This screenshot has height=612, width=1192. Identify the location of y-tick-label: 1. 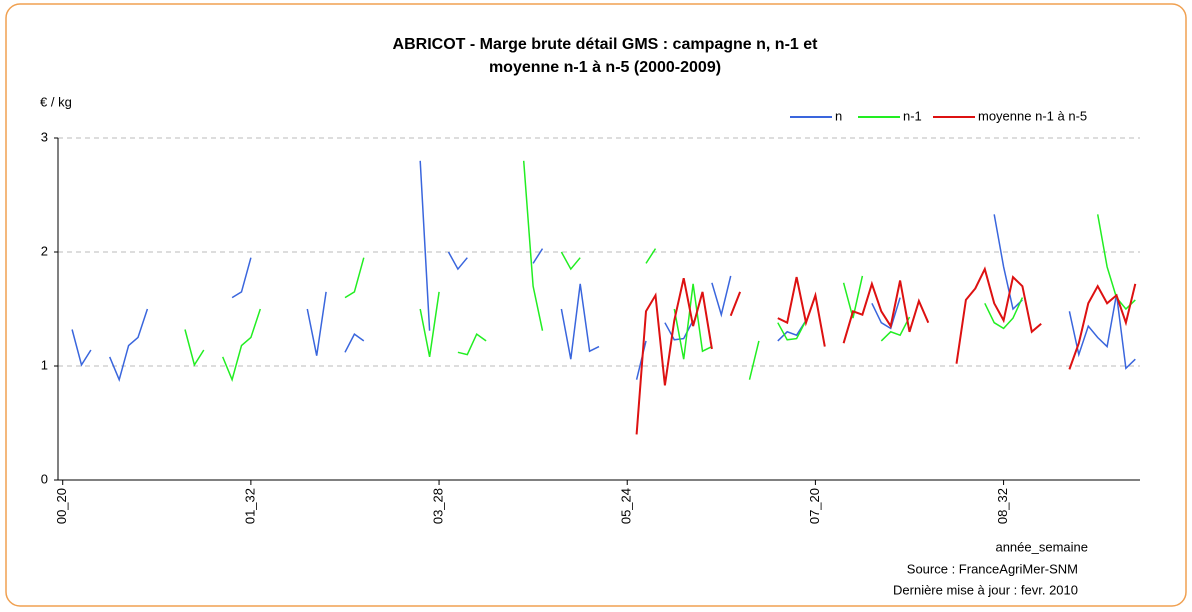
(44, 364).